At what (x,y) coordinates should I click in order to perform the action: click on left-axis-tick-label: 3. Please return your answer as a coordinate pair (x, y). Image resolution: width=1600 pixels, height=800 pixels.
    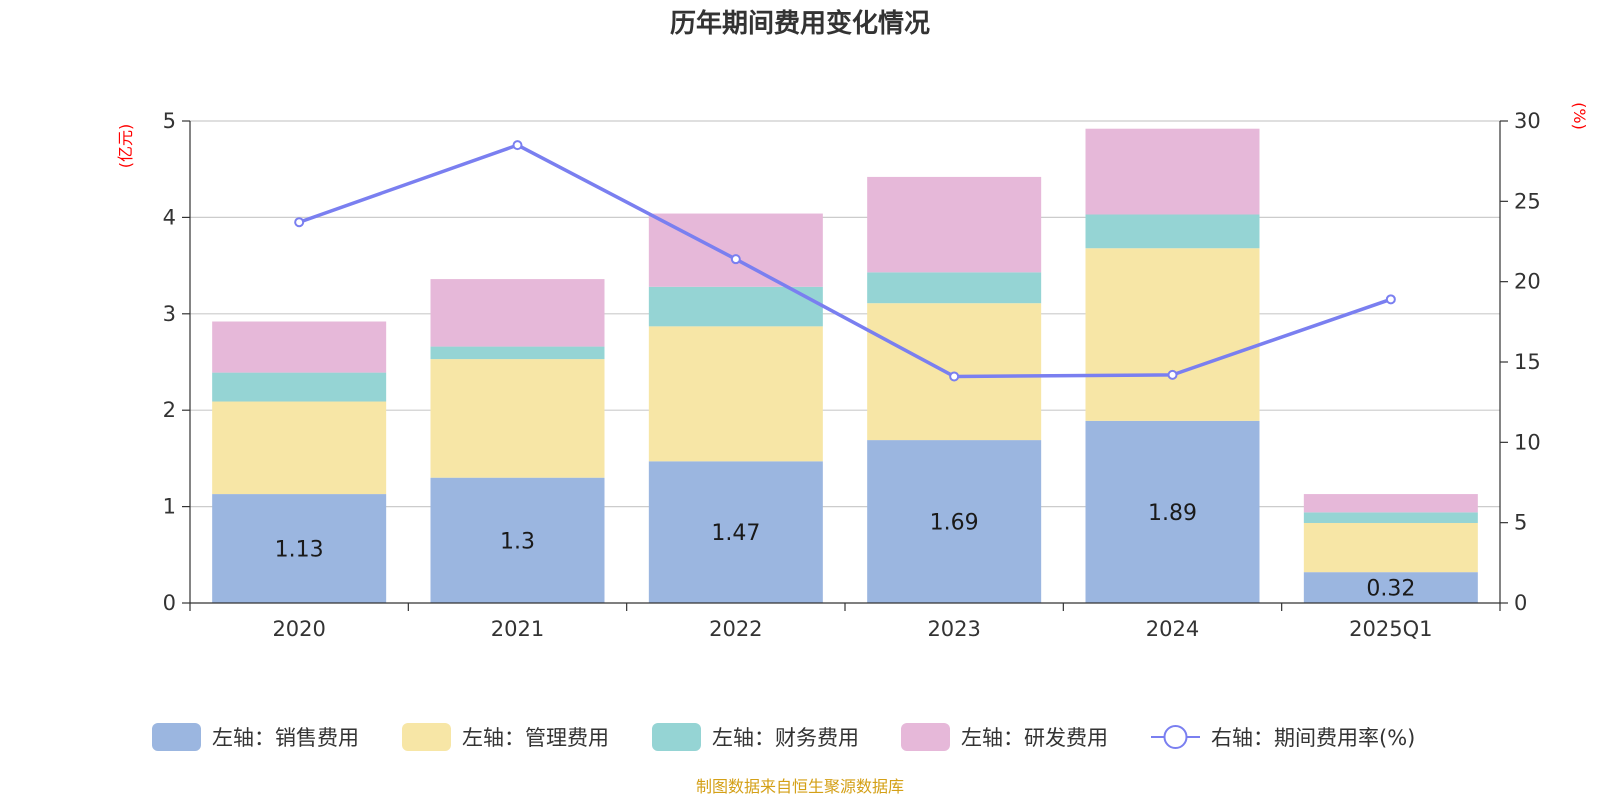
    Looking at the image, I should click on (169, 314).